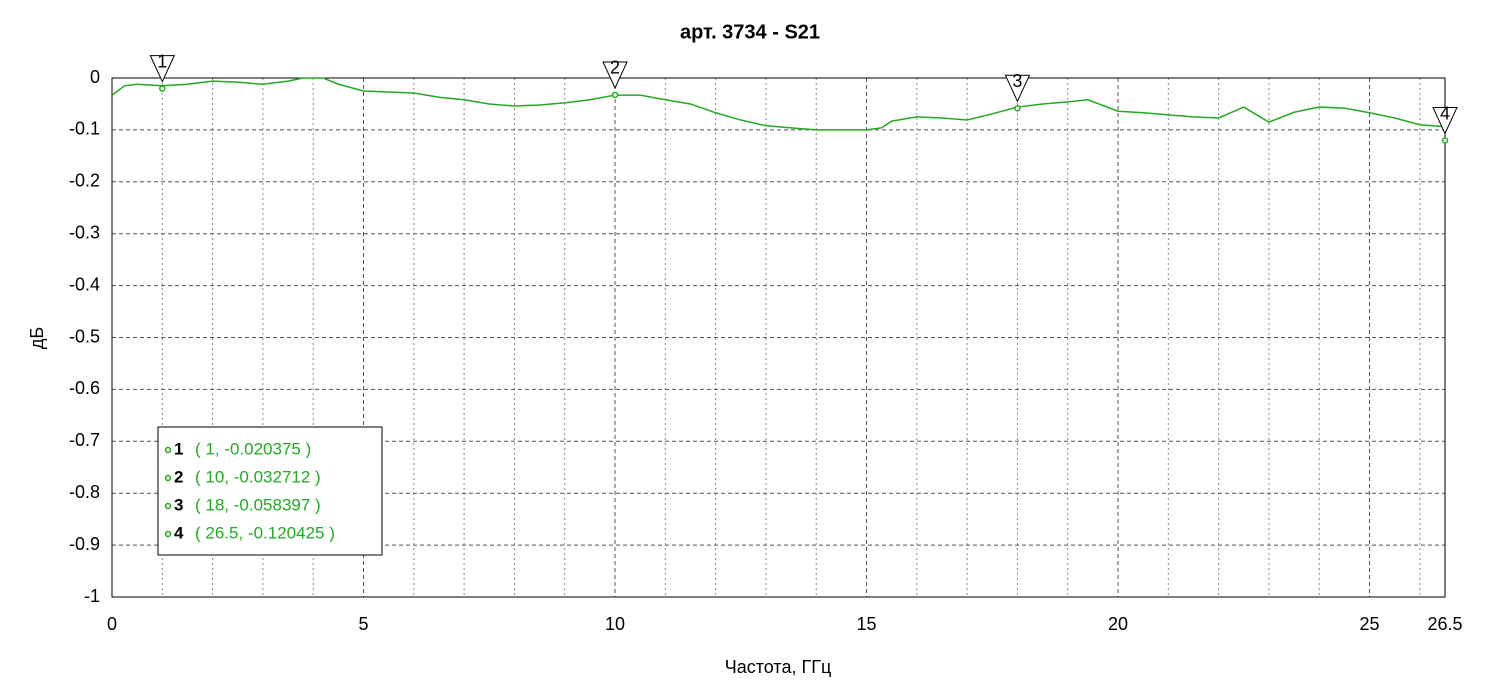 The width and height of the screenshot is (1500, 700). I want to click on marker-label: 4, so click(1445, 113).